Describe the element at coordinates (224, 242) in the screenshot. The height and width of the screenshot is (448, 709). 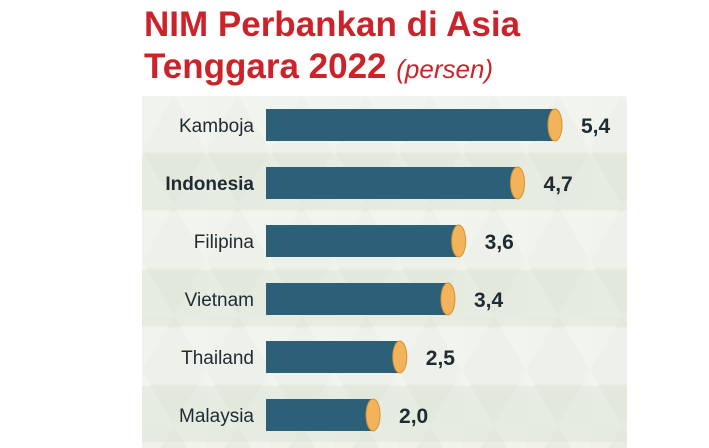
I see `category-label: Filipina` at that location.